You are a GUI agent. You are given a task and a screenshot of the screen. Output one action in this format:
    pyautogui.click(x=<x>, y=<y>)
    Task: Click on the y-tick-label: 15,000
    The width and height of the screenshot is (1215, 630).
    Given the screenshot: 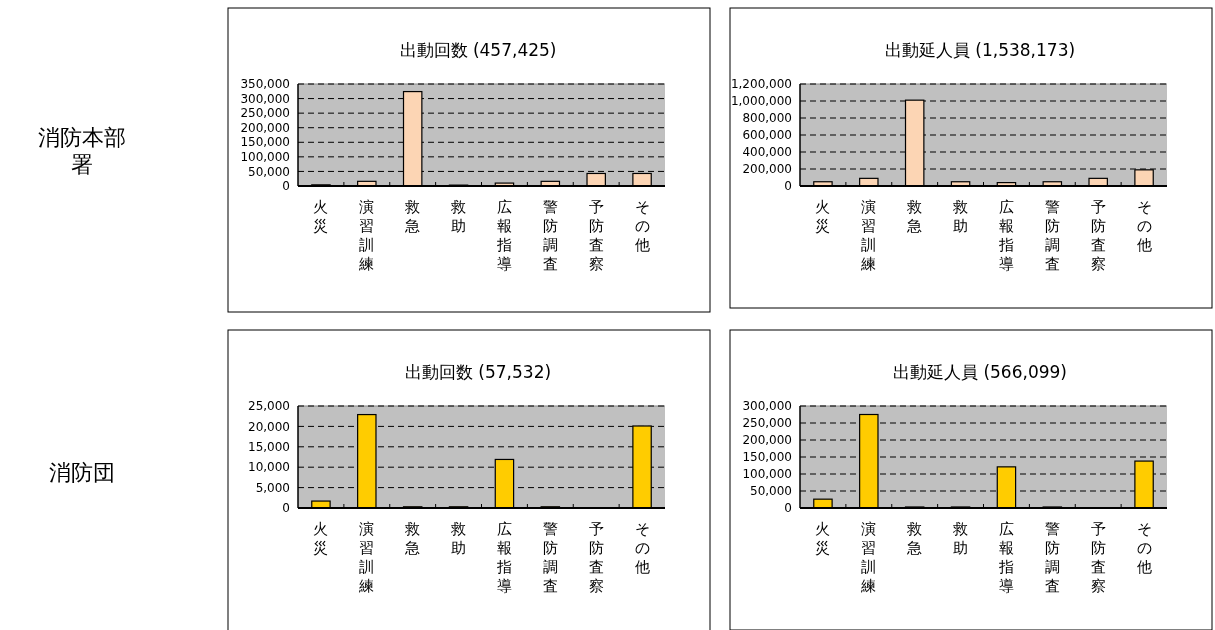 What is the action you would take?
    pyautogui.click(x=269, y=447)
    